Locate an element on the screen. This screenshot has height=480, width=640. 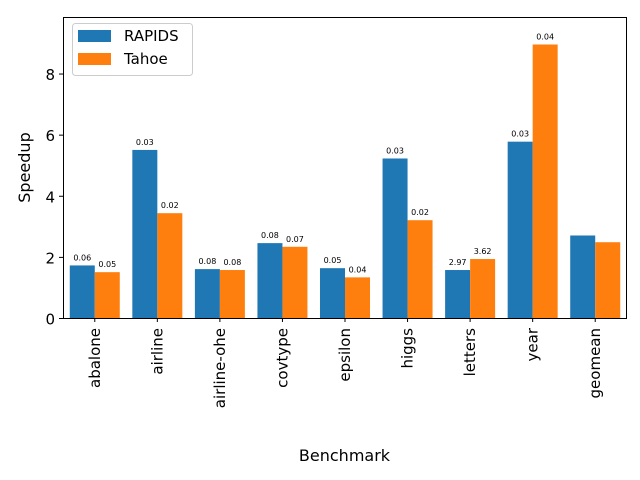
bar-label-tahoe-abalone: 0.05 is located at coordinates (107, 264).